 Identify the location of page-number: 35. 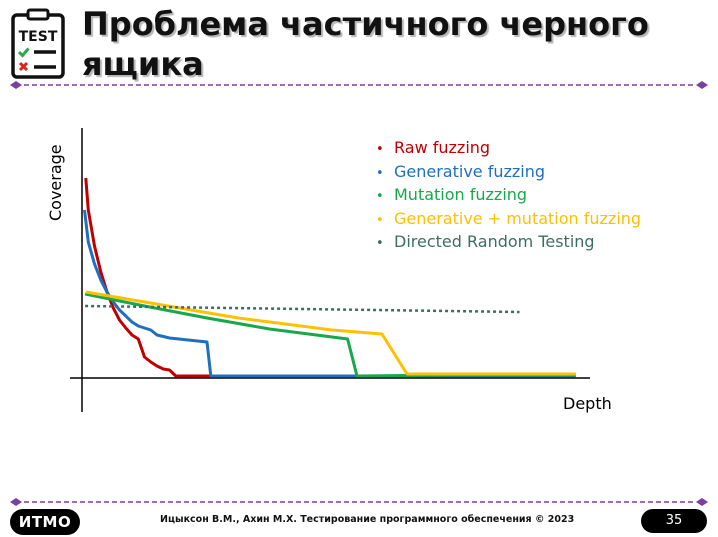
(674, 521).